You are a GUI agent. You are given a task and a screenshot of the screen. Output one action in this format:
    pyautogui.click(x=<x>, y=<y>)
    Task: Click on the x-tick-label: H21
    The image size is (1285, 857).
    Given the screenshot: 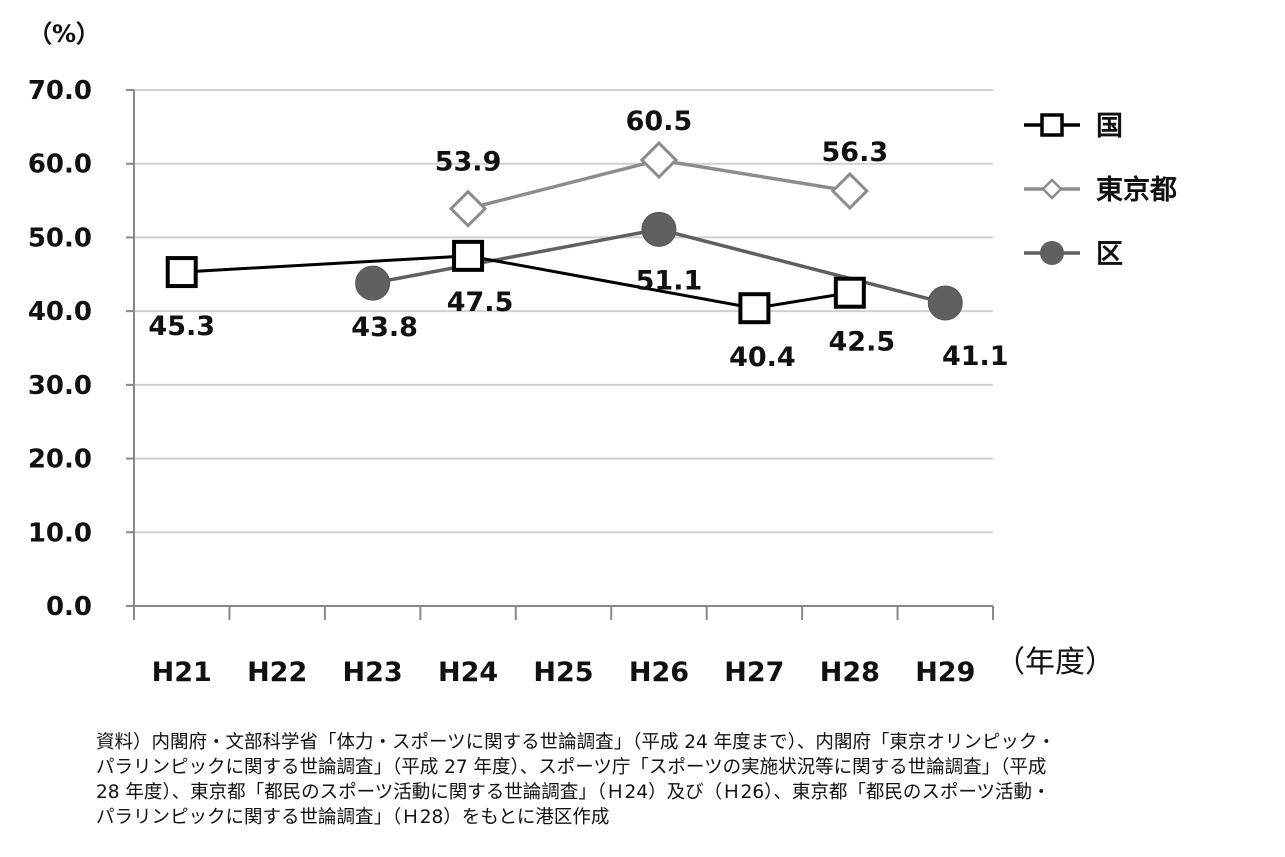 What is the action you would take?
    pyautogui.click(x=182, y=672)
    